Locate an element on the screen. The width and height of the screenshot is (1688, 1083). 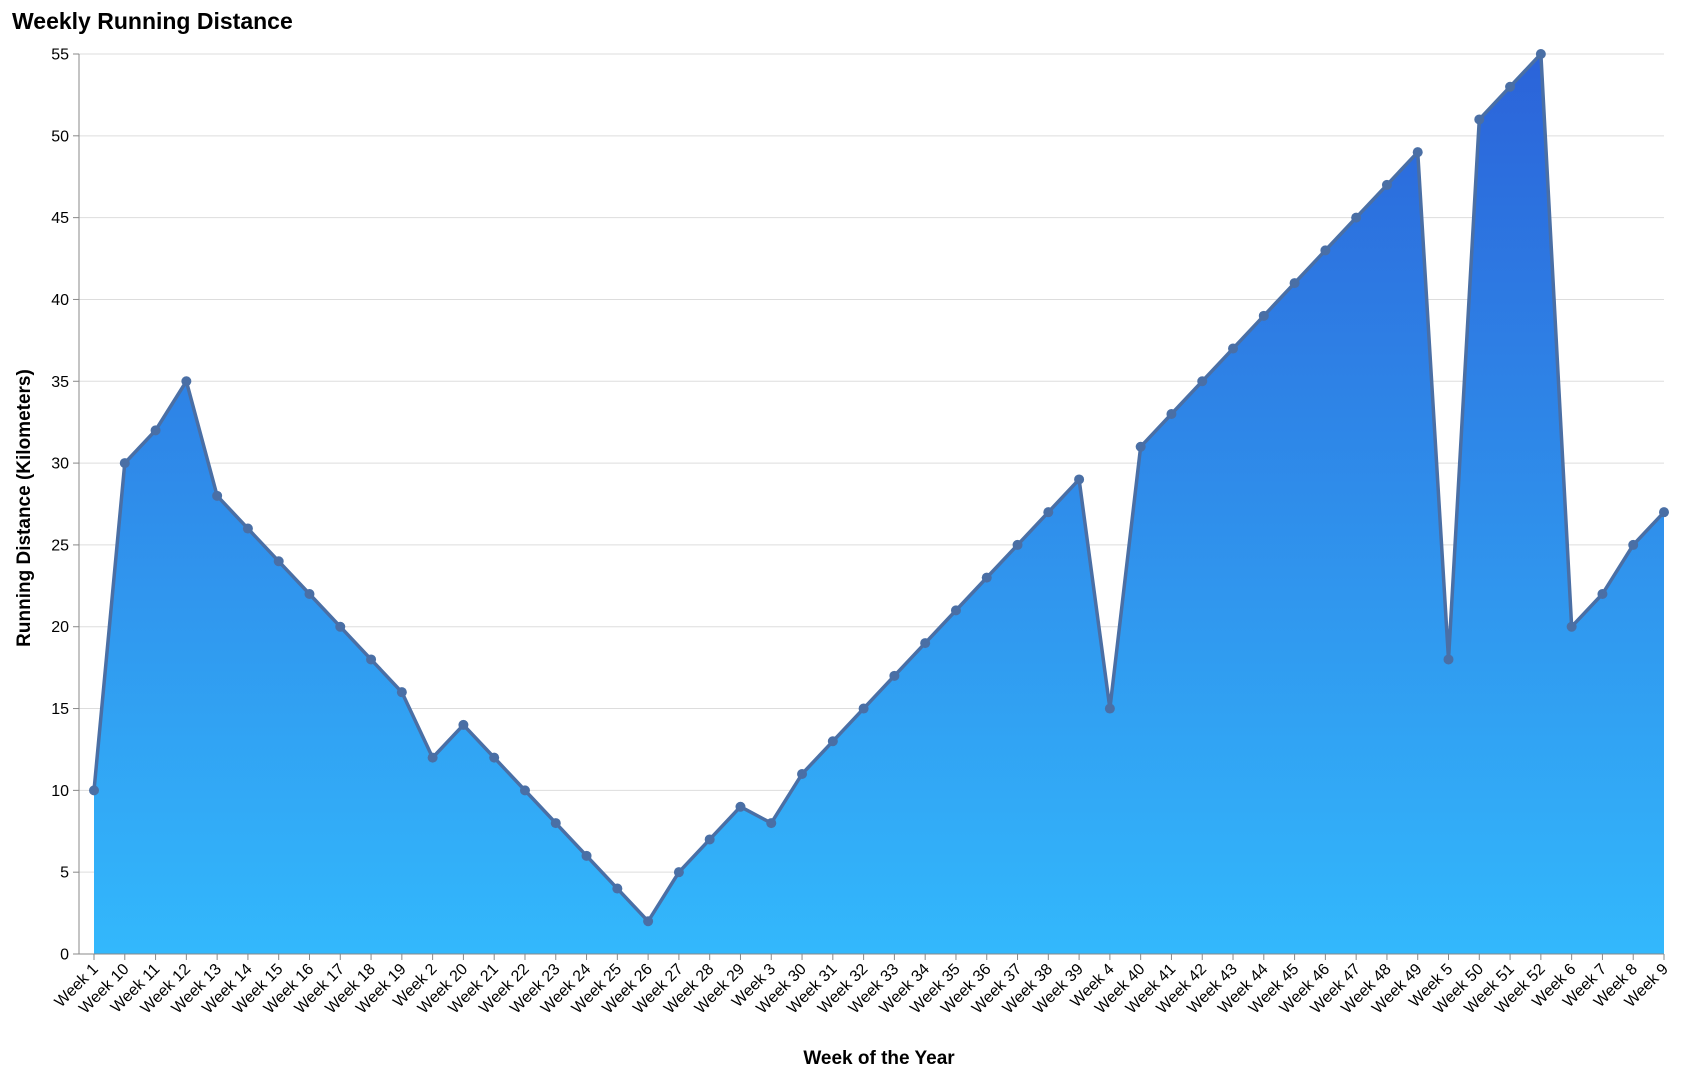
y-tick-label: 20 is located at coordinates (60, 627).